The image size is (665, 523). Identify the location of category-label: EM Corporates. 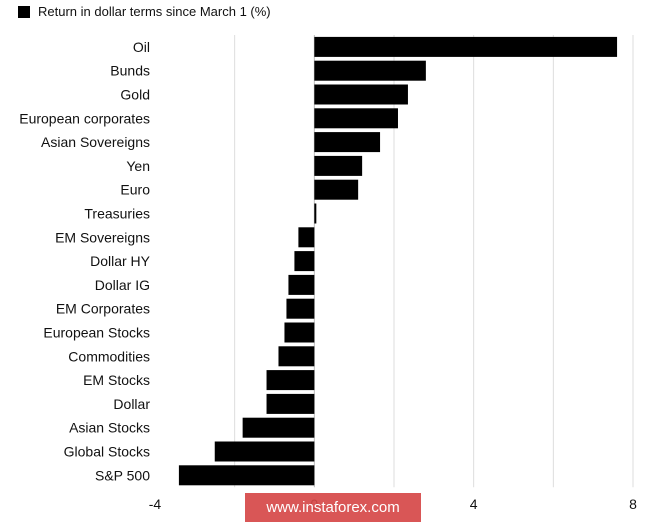
(103, 309).